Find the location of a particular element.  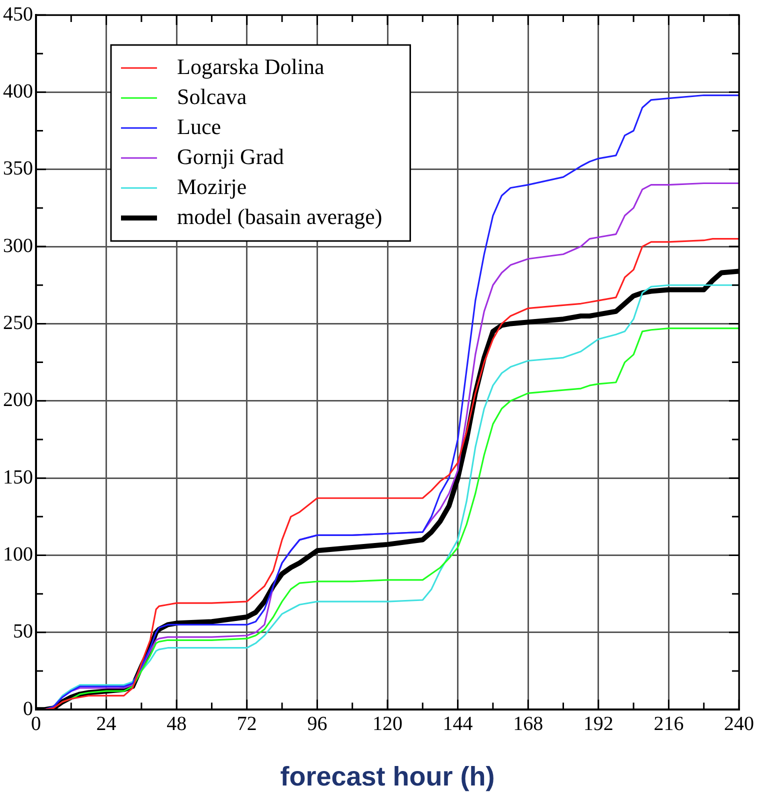

y-tick-label: 450 is located at coordinates (18, 14).